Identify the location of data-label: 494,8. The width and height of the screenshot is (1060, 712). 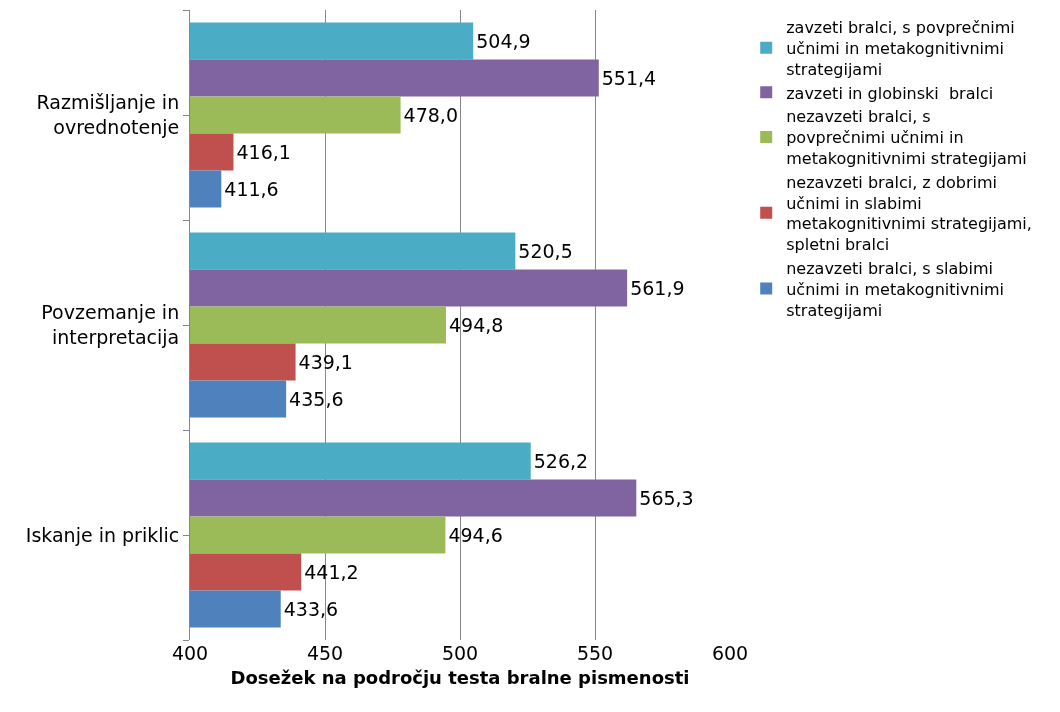
(476, 325).